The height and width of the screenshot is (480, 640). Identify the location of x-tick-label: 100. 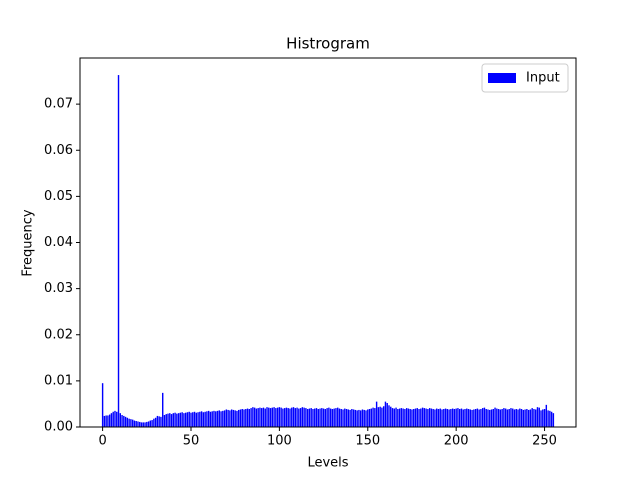
(279, 441).